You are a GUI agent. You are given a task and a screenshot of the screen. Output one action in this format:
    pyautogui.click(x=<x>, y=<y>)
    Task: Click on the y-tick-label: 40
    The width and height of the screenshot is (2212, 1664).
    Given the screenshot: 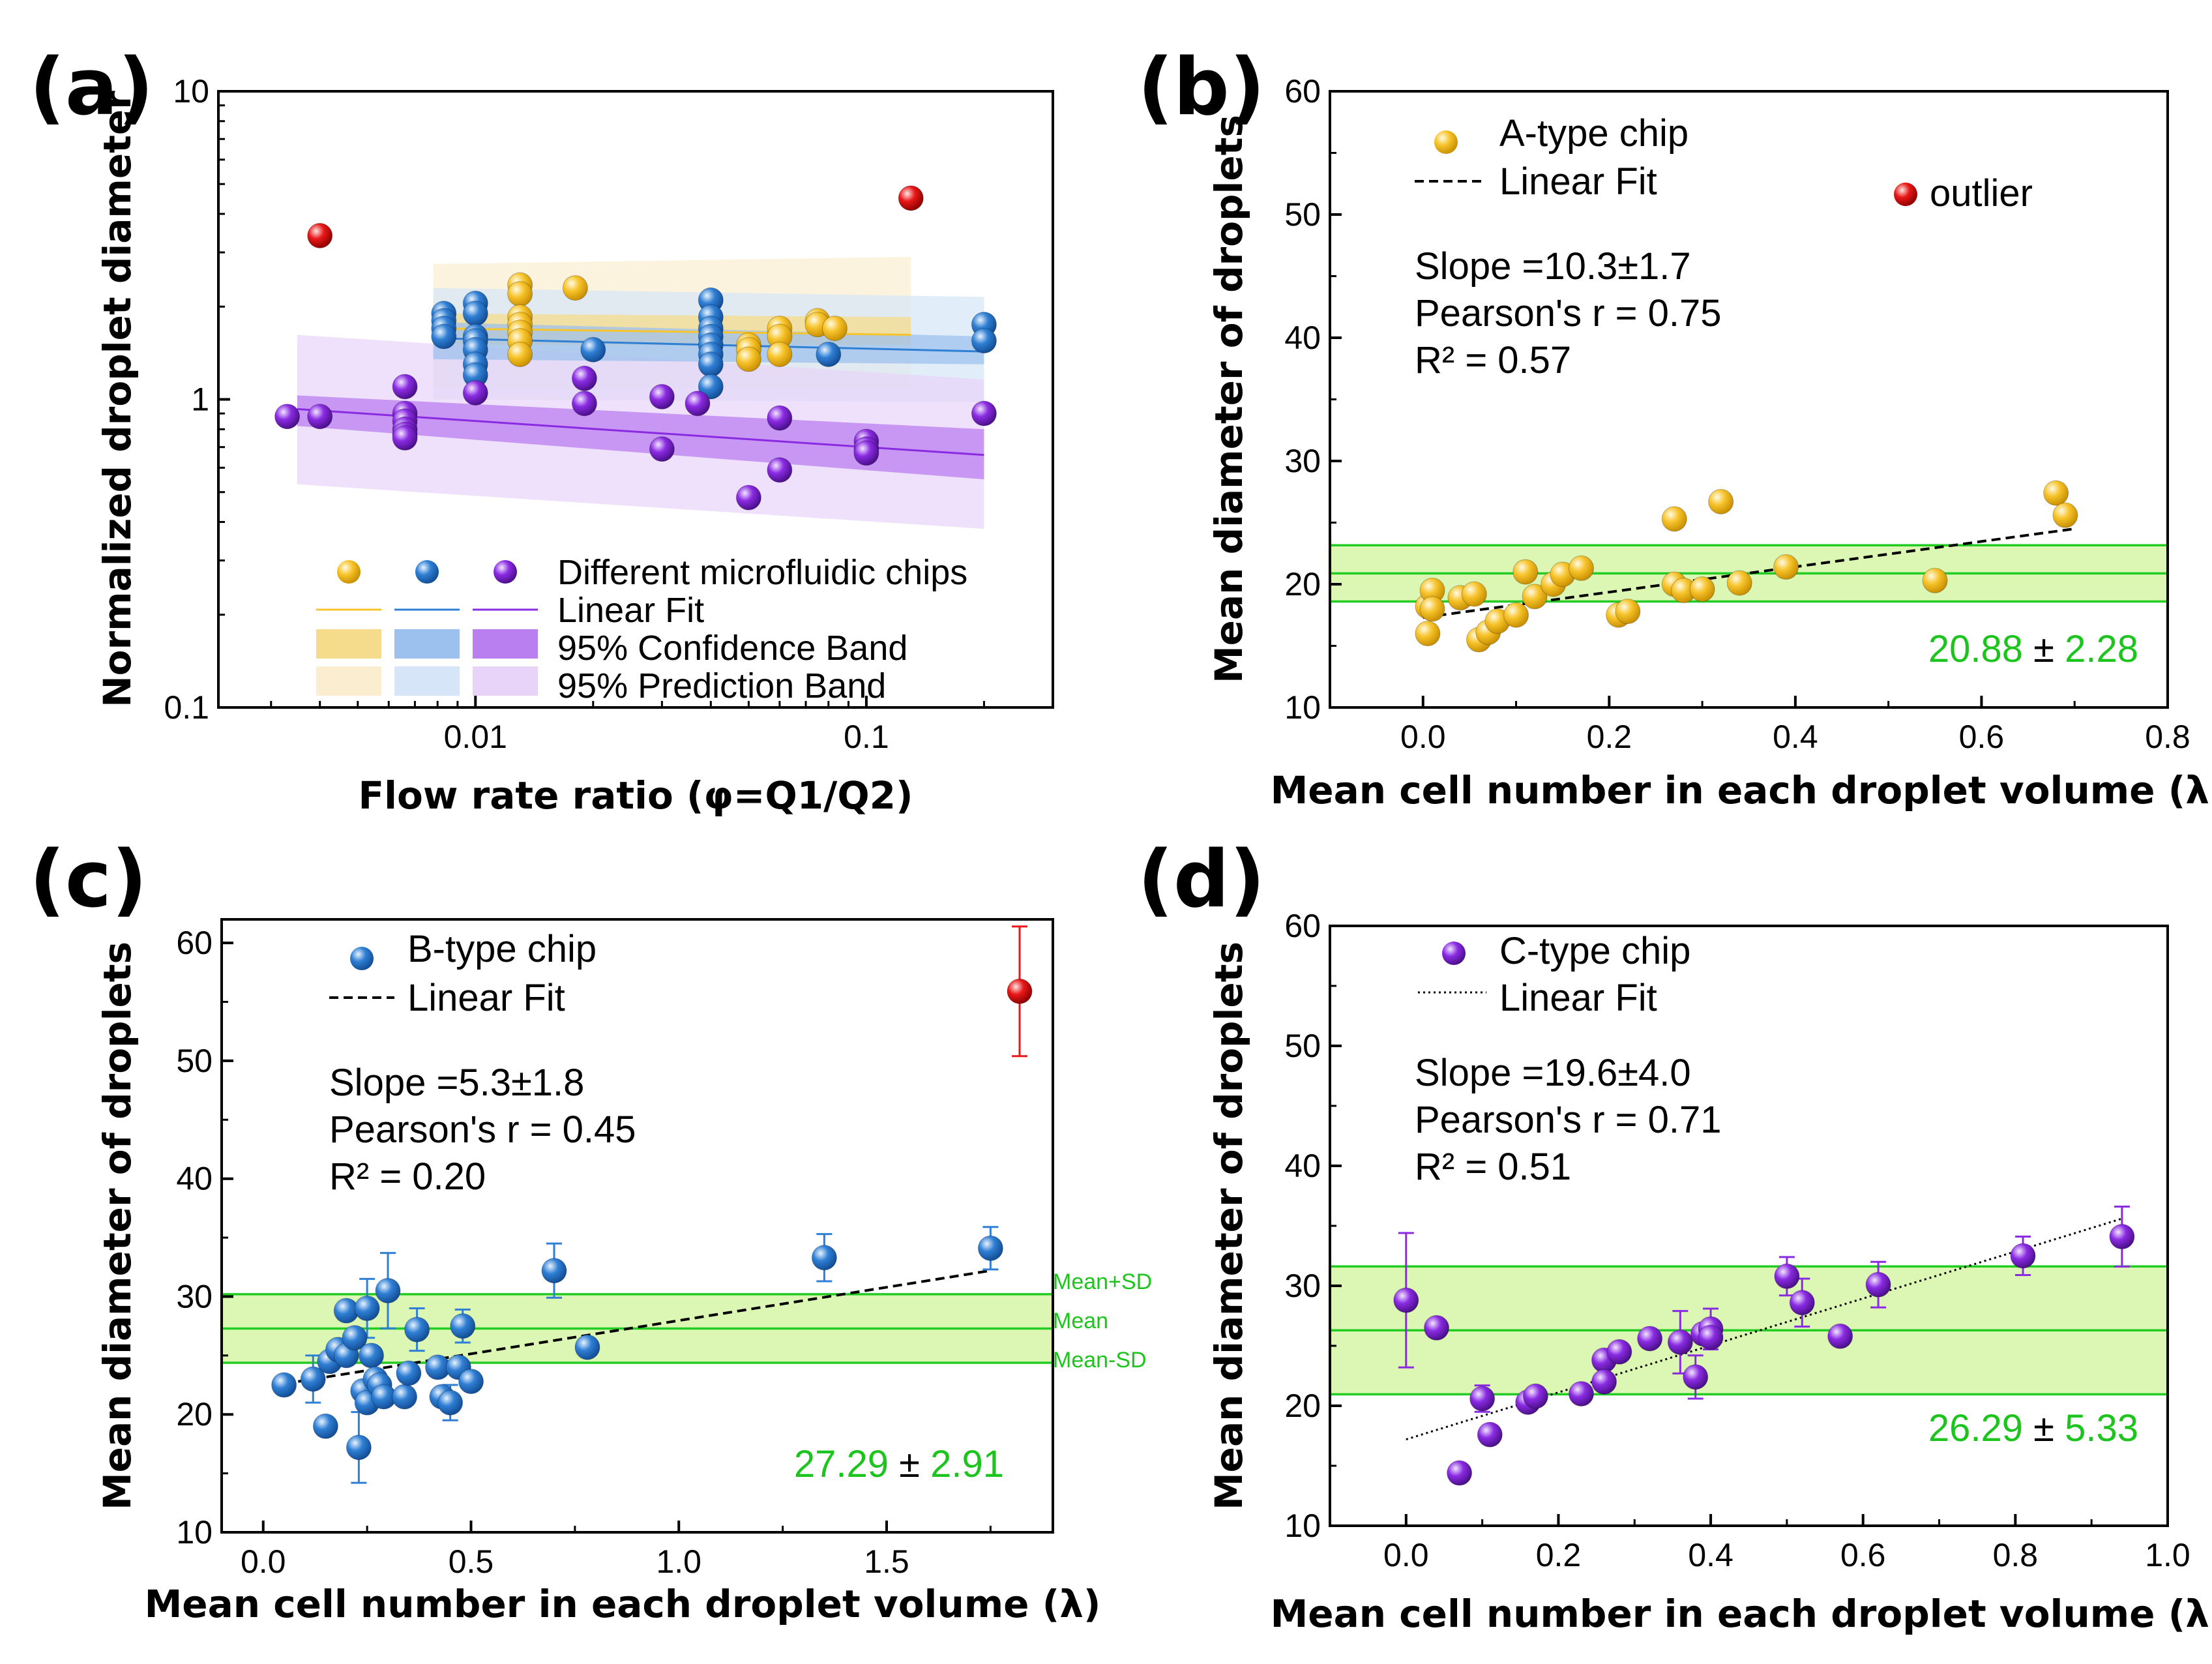 What is the action you would take?
    pyautogui.click(x=194, y=1179)
    